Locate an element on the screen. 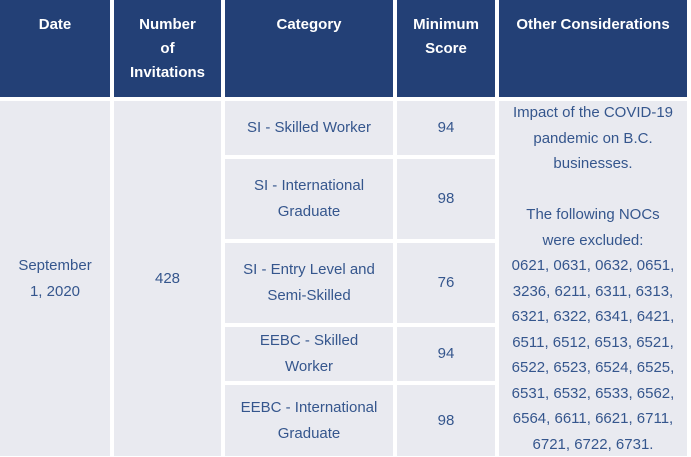 This screenshot has width=691, height=457. header-other-considerations: Other Considerations is located at coordinates (593, 48).